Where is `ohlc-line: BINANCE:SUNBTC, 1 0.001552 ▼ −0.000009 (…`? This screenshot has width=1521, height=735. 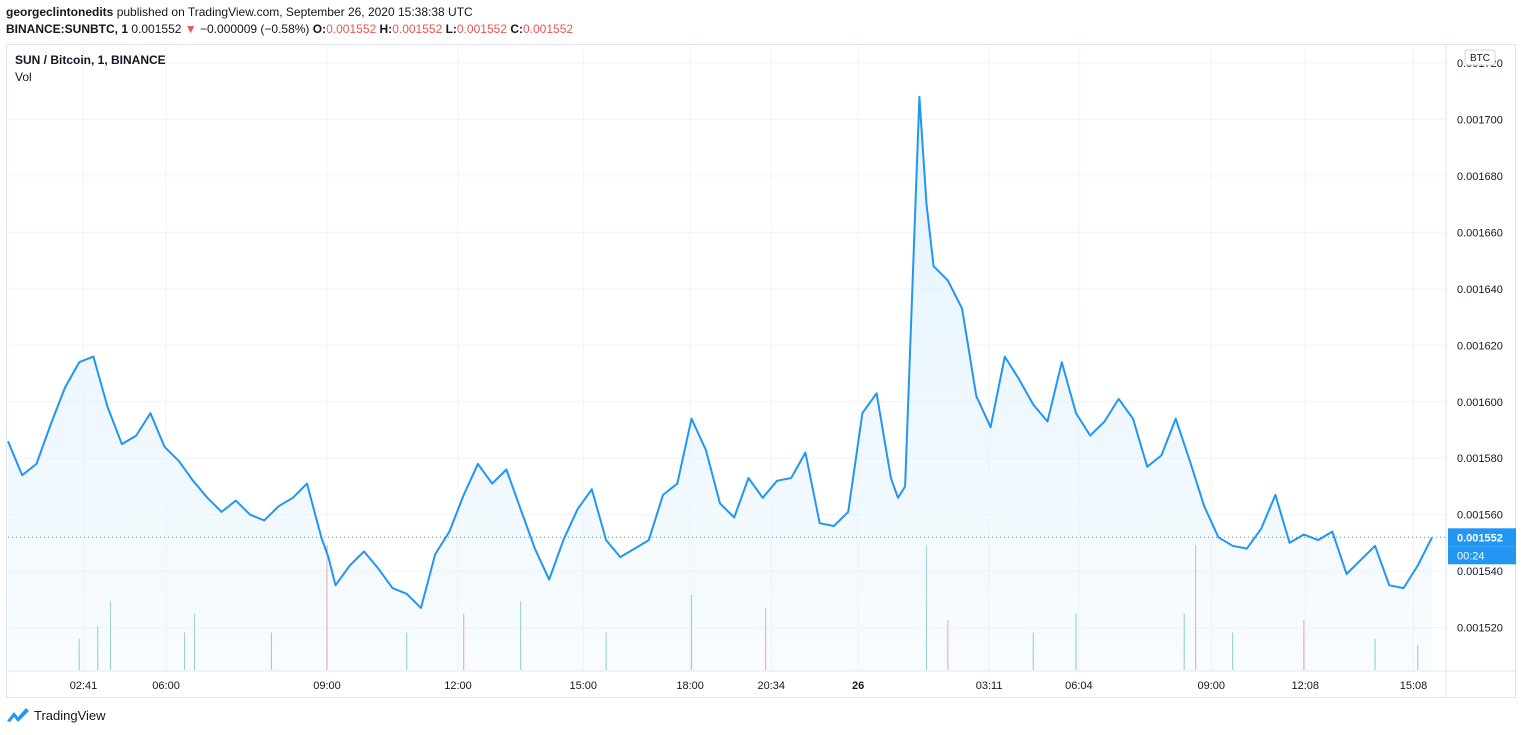 ohlc-line: BINANCE:SUNBTC, 1 0.001552 ▼ −0.000009 (… is located at coordinates (289, 29).